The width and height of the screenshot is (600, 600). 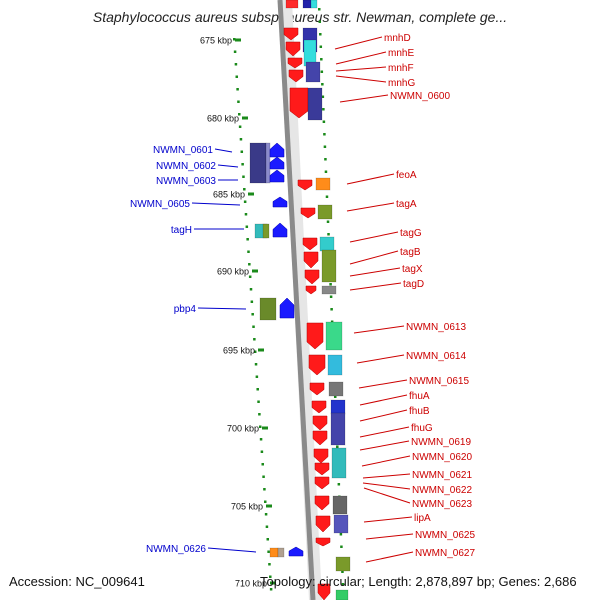 I want to click on accession-label: Accession: NC_009641, so click(x=77, y=581).